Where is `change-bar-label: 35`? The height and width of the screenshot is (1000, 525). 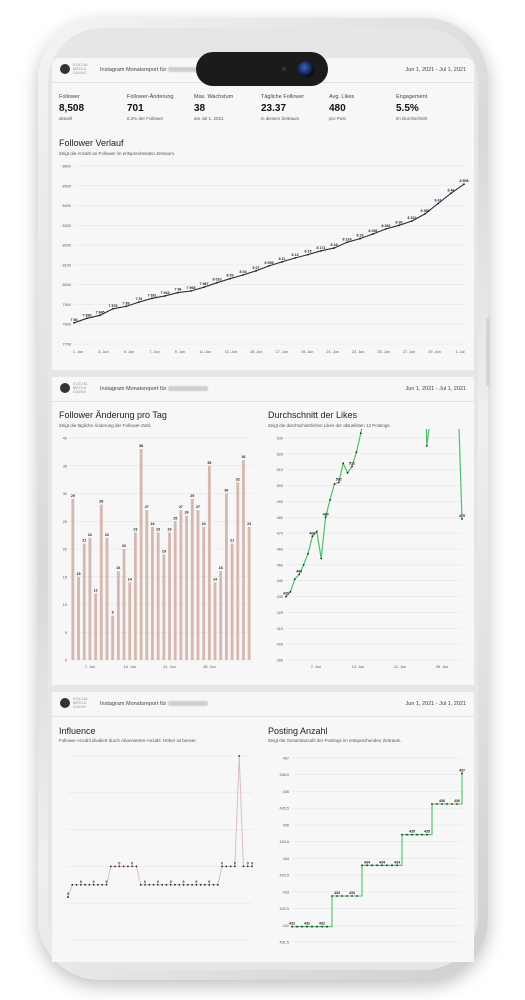 change-bar-label: 35 is located at coordinates (209, 463).